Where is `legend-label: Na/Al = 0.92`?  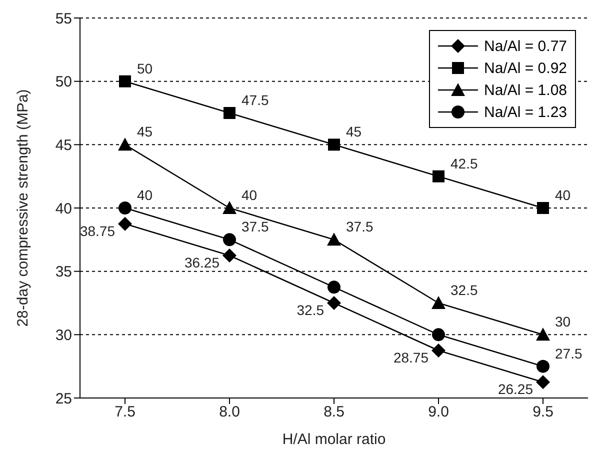 legend-label: Na/Al = 0.92 is located at coordinates (525, 68).